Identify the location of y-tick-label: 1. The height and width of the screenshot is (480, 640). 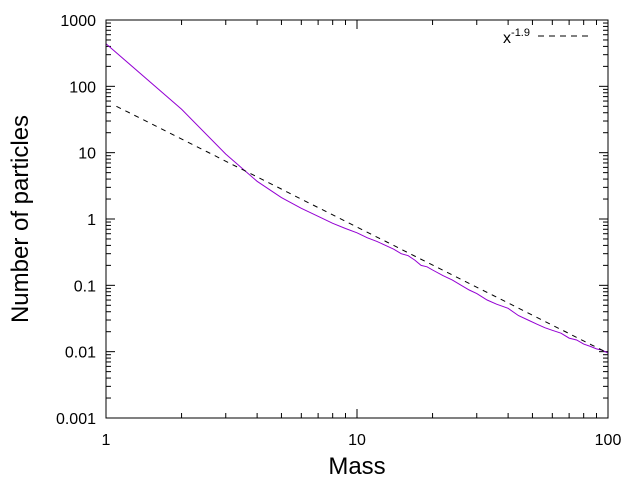
(91, 220).